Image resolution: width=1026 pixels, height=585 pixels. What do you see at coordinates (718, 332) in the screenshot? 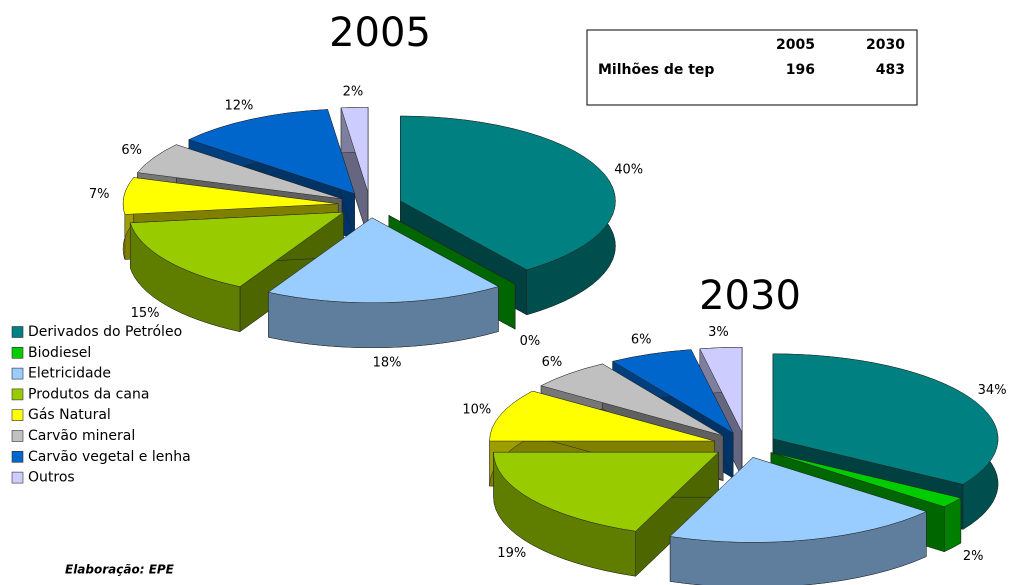
I see `data-label: 3%` at bounding box center [718, 332].